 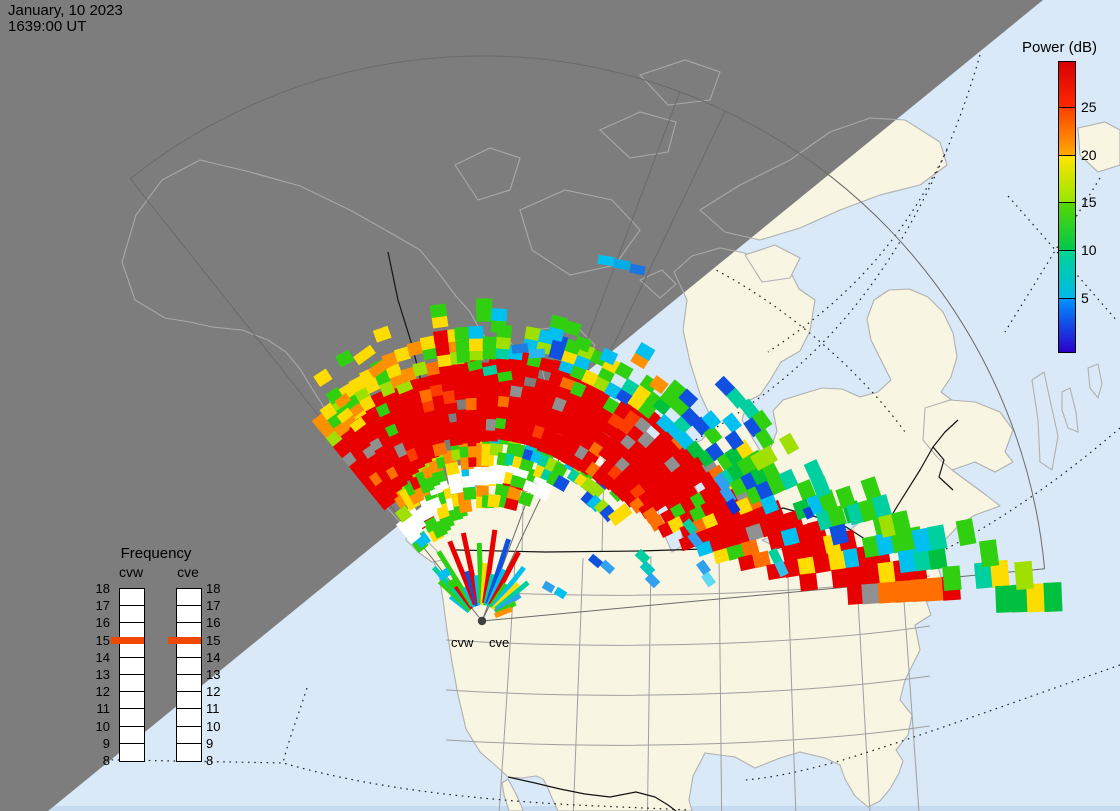 What do you see at coordinates (131, 572) in the screenshot?
I see `frequency-column-label: cvw` at bounding box center [131, 572].